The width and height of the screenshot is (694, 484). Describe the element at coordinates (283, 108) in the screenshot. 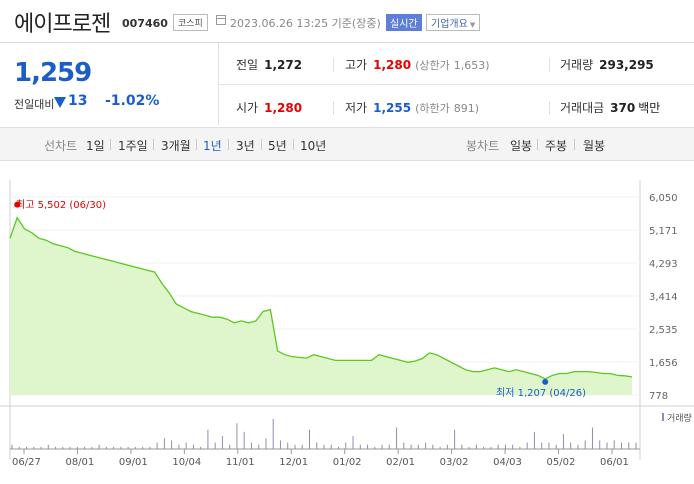

I see `open-value: 1,280` at that location.